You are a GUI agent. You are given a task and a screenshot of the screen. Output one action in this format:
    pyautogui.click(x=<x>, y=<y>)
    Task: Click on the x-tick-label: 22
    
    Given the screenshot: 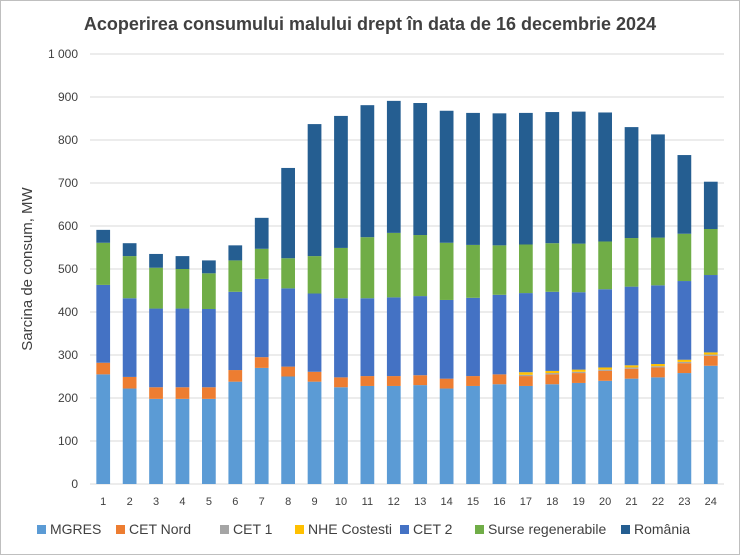 What is the action you would take?
    pyautogui.click(x=658, y=502)
    